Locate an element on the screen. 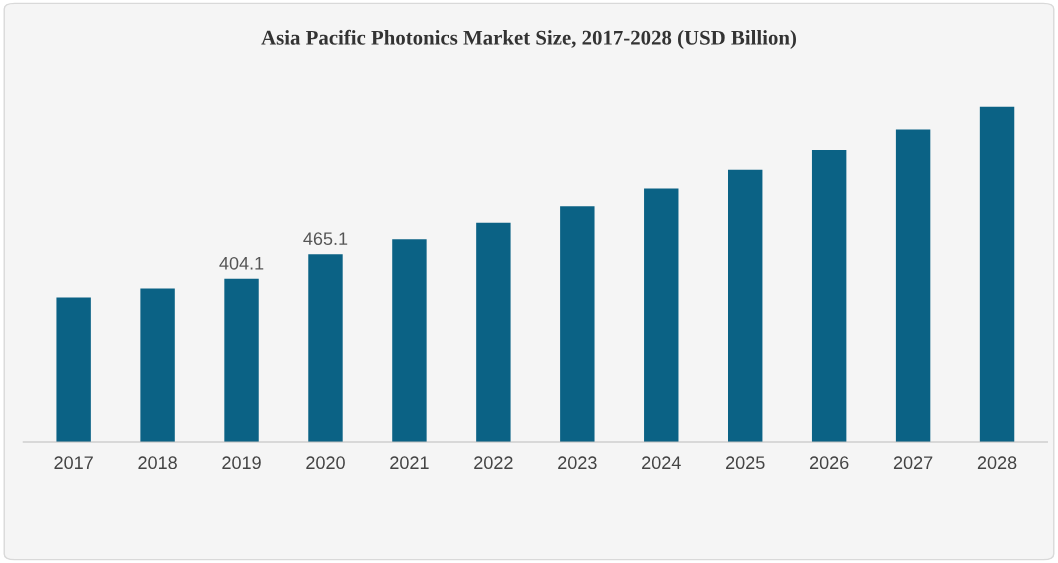 This screenshot has height=563, width=1058. x-tick-label: 2019 is located at coordinates (241, 463).